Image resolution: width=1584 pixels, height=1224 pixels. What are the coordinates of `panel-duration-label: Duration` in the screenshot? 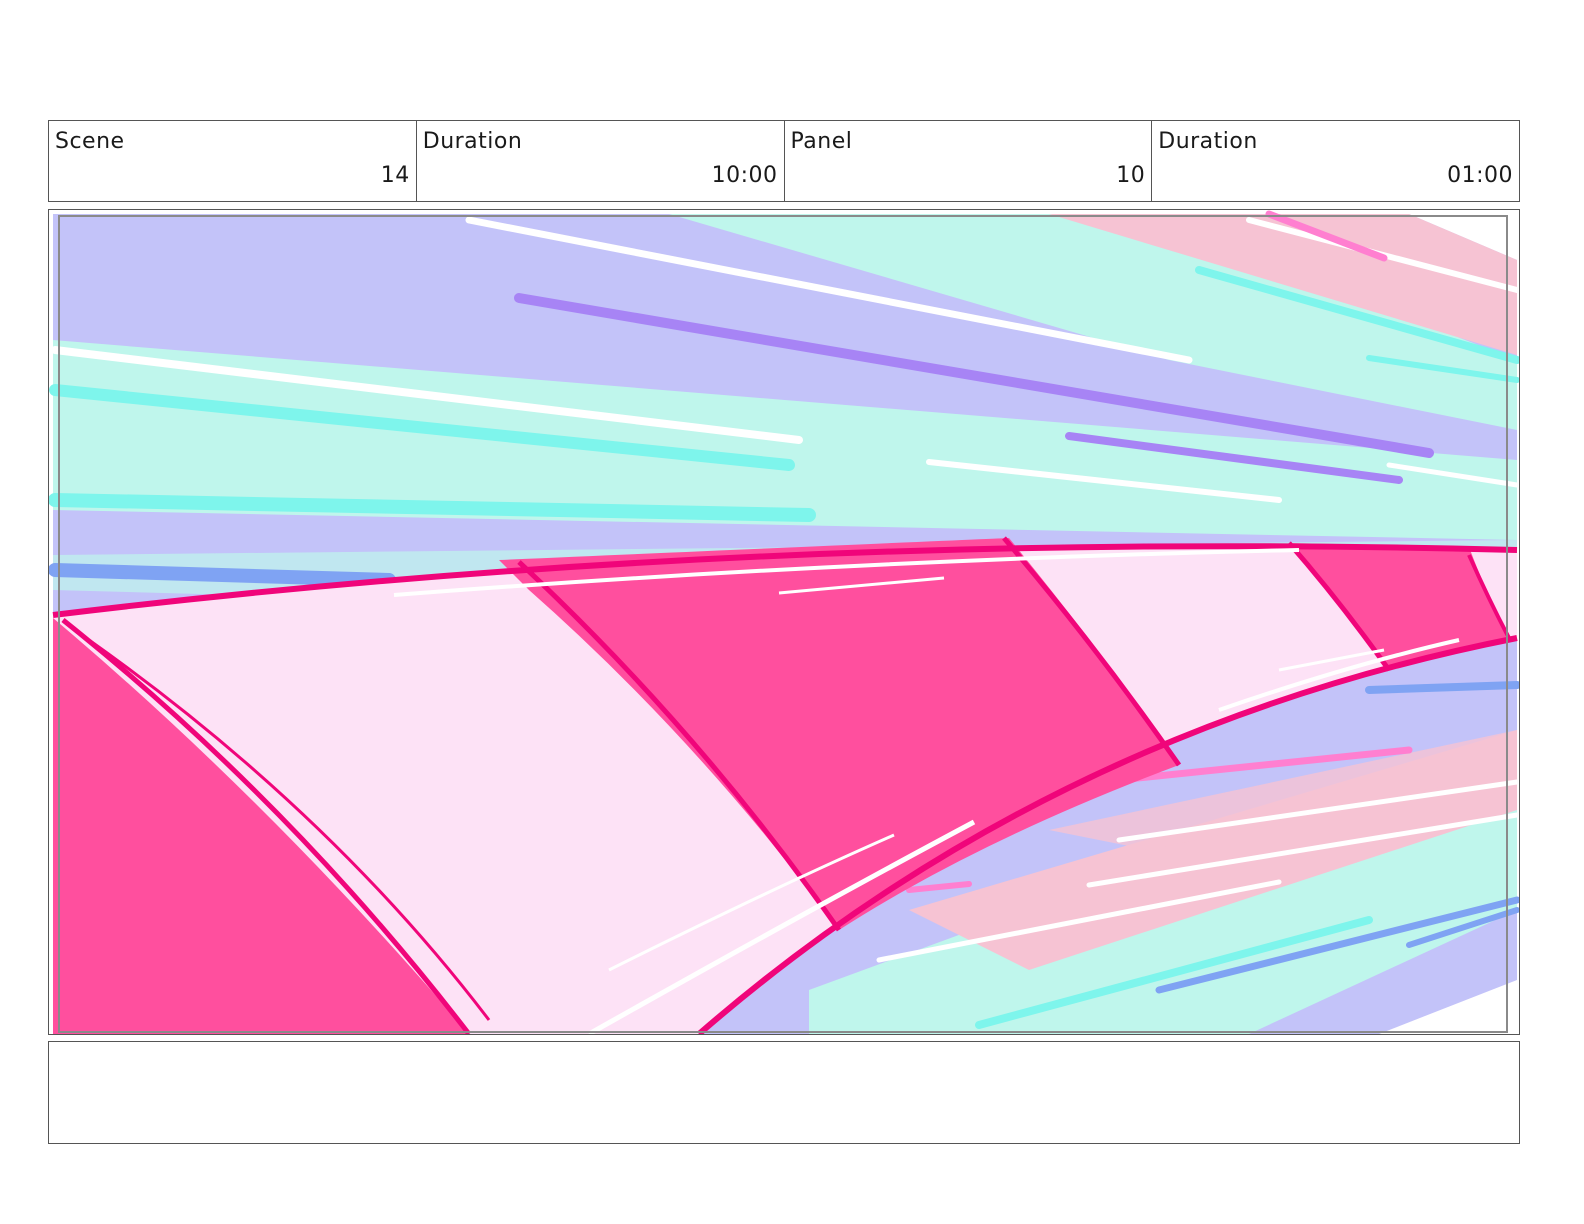 It's located at (1208, 141).